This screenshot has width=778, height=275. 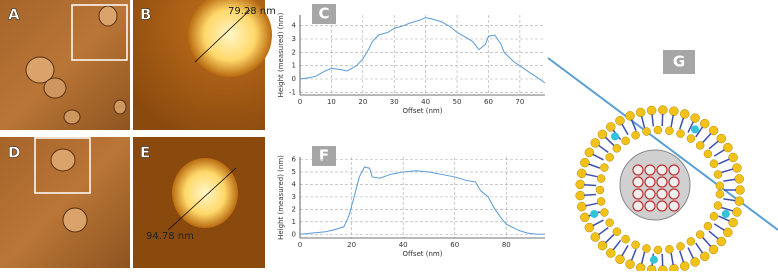 What do you see at coordinates (519, 102) in the screenshot?
I see `x-tick-label: 70` at bounding box center [519, 102].